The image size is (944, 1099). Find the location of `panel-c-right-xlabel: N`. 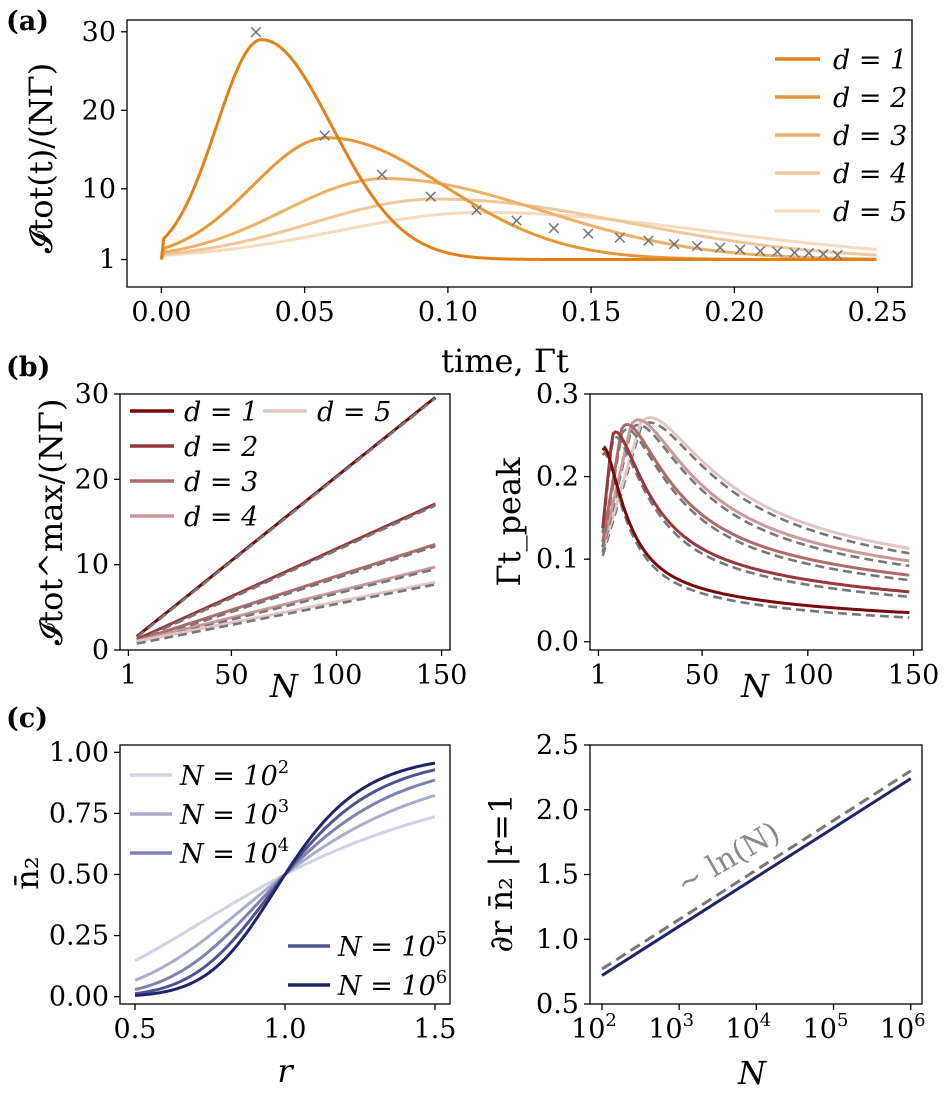

panel-c-right-xlabel: N is located at coordinates (752, 1073).